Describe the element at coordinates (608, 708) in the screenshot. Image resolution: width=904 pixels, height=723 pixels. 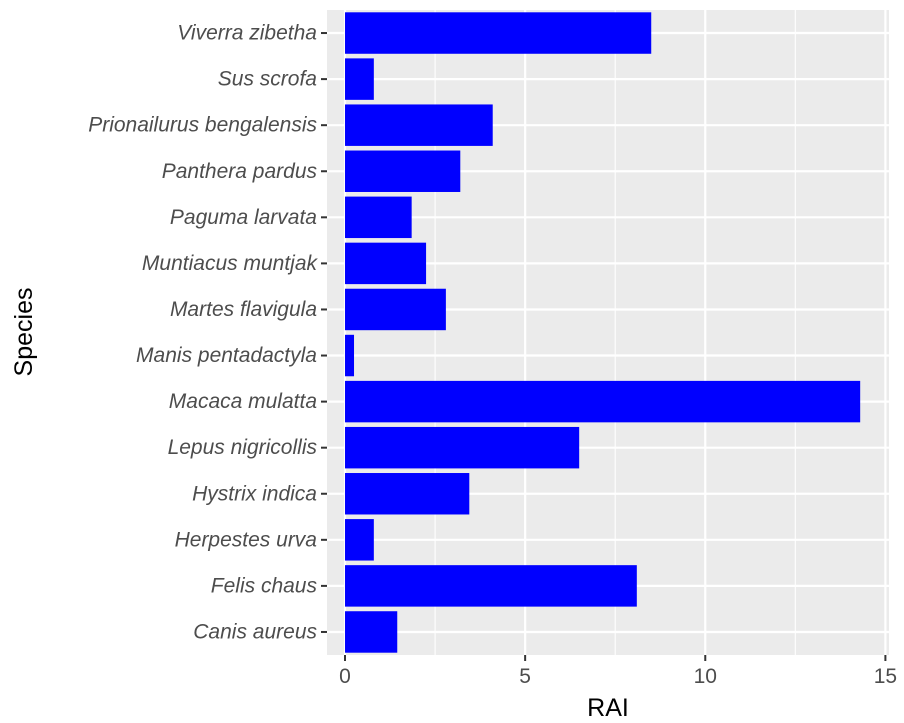
I see `x-axis-title: RAI` at that location.